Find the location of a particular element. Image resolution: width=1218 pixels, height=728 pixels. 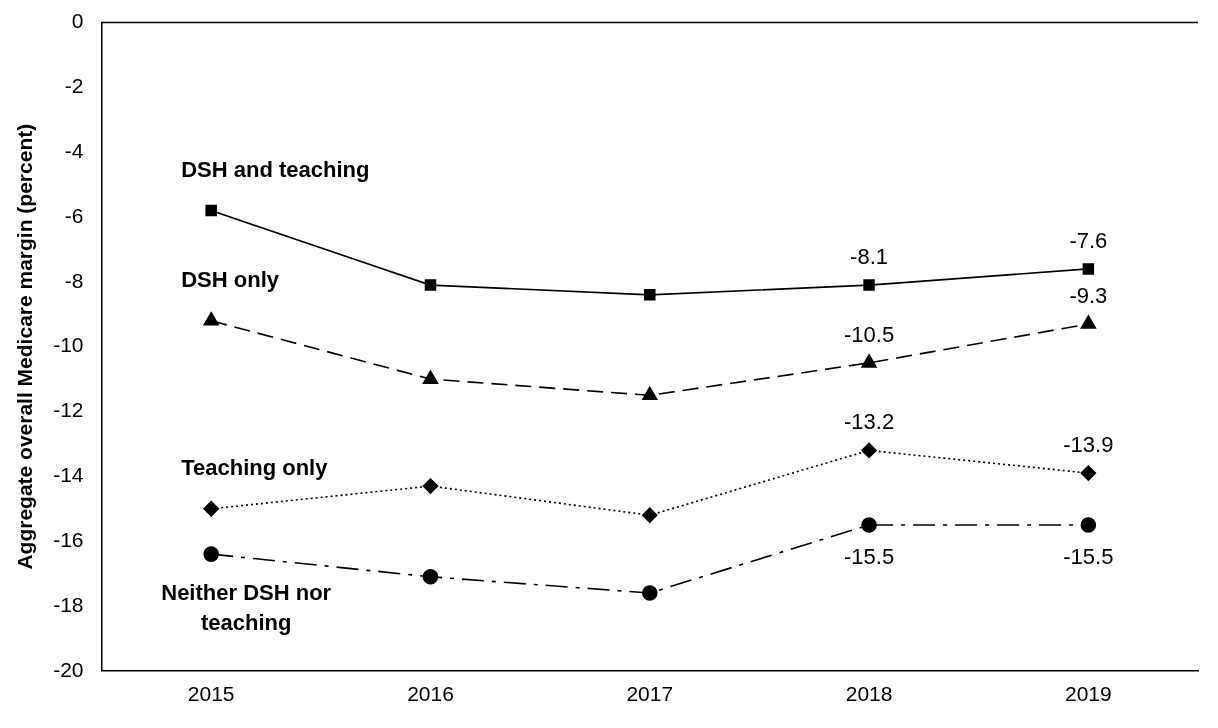

data-label: -9.3 is located at coordinates (1088, 296).